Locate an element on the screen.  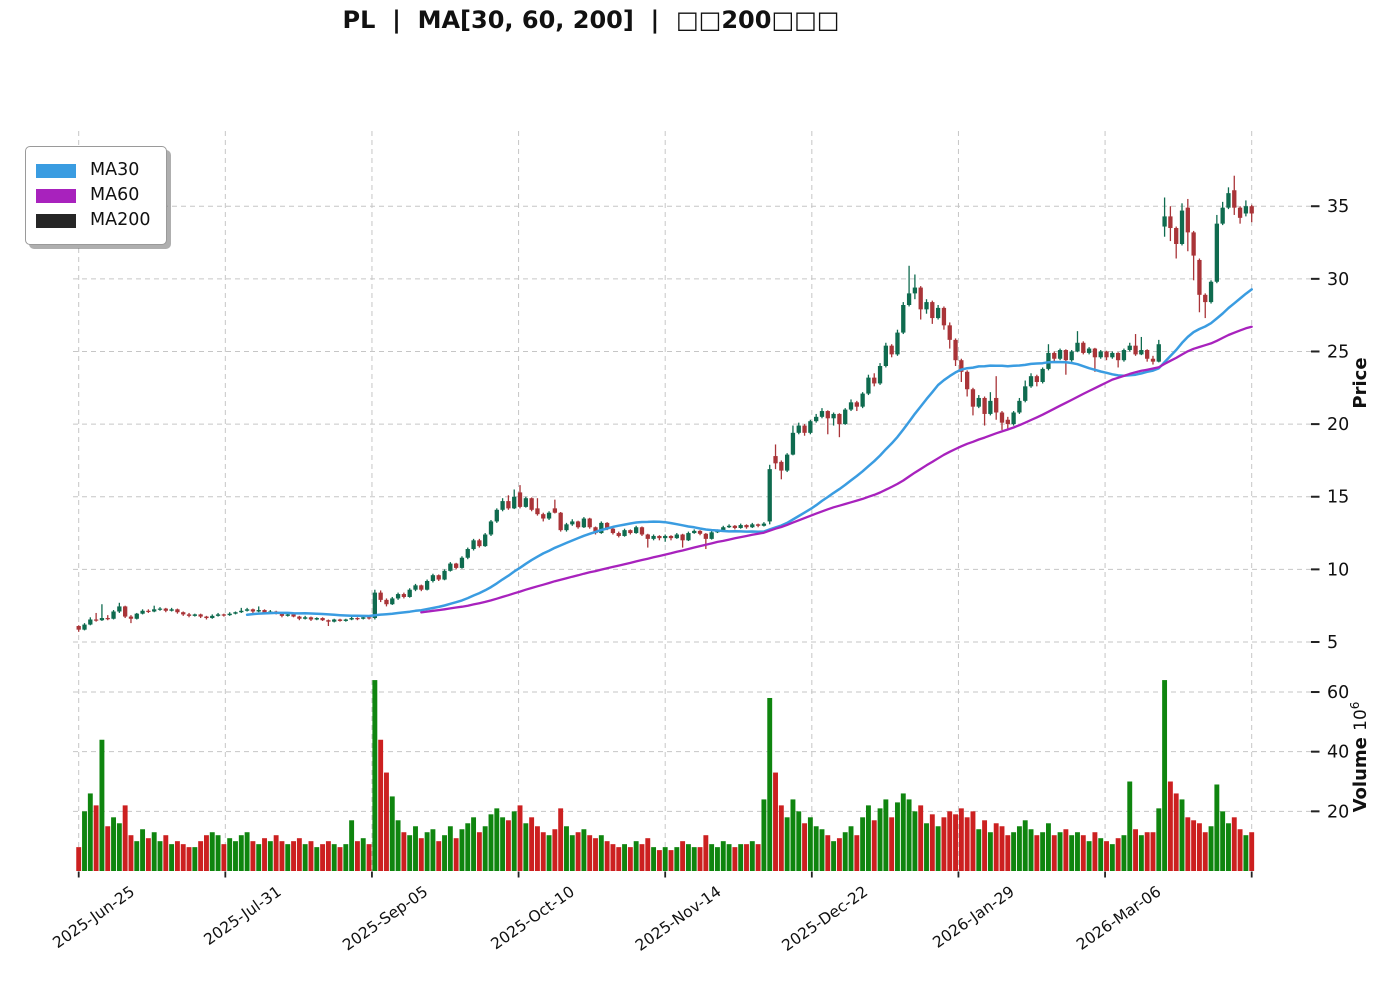
price-tick-label: 35 is located at coordinates (1338, 207).